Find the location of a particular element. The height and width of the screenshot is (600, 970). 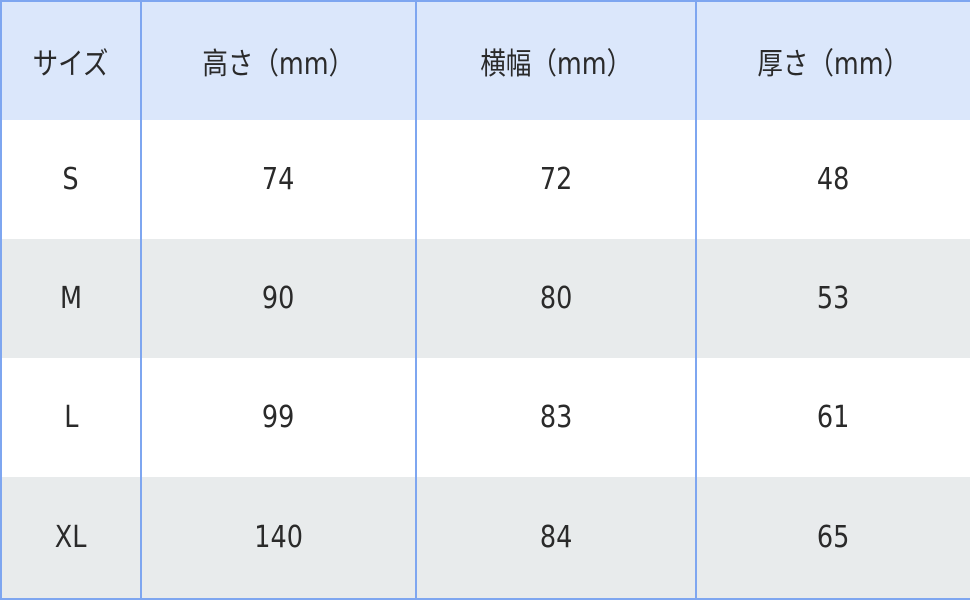

cell-size: XL is located at coordinates (71, 537).